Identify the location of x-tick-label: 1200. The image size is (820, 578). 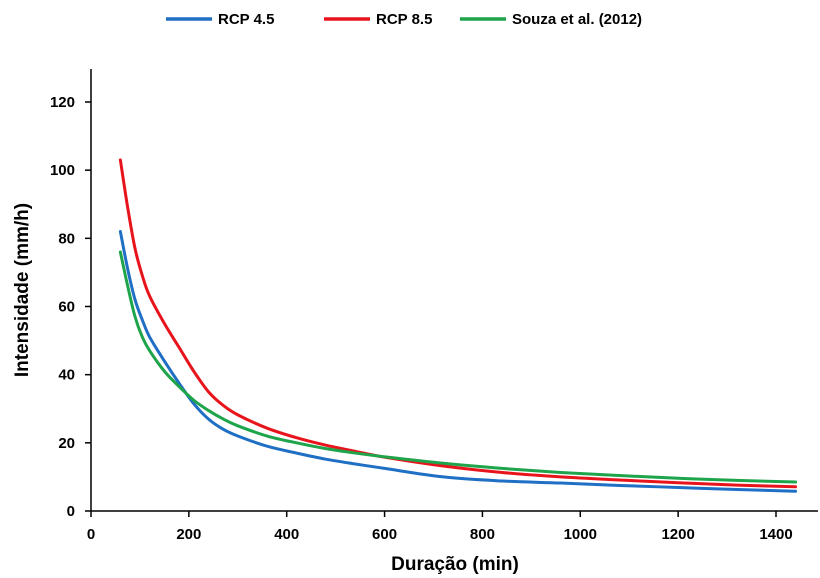
(677, 534).